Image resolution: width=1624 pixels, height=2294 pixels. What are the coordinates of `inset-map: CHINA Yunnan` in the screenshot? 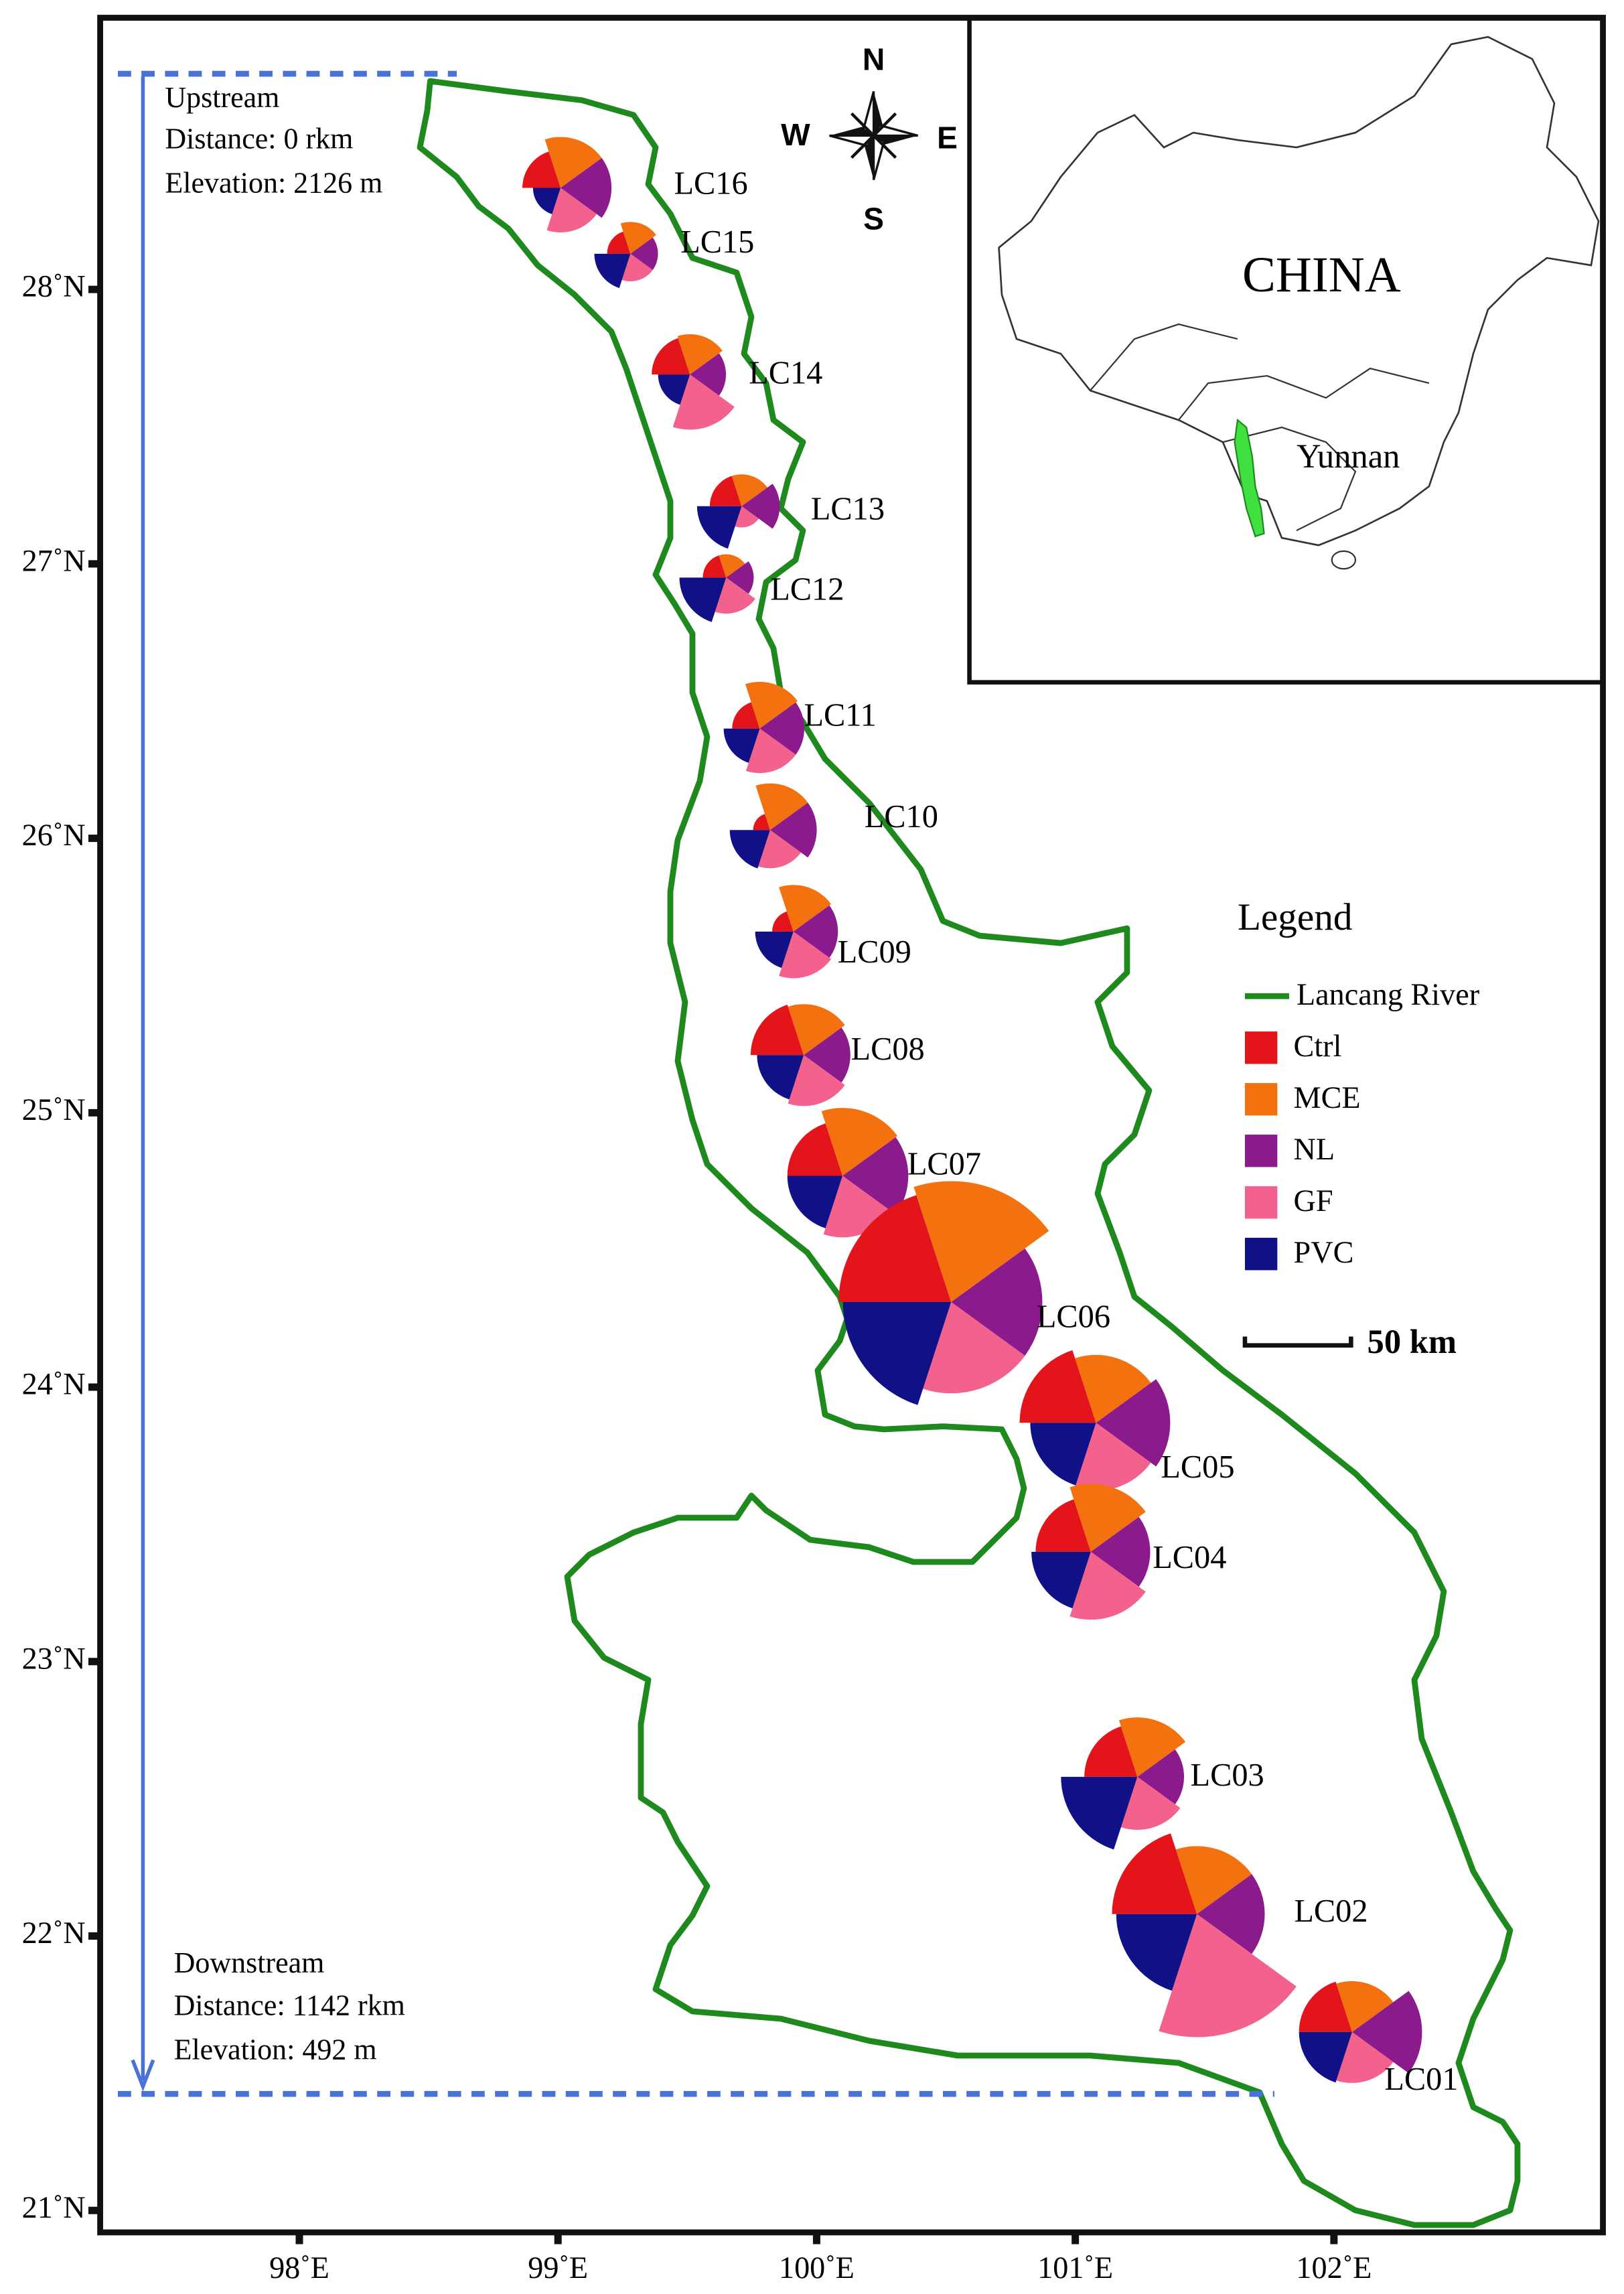 It's located at (1286, 350).